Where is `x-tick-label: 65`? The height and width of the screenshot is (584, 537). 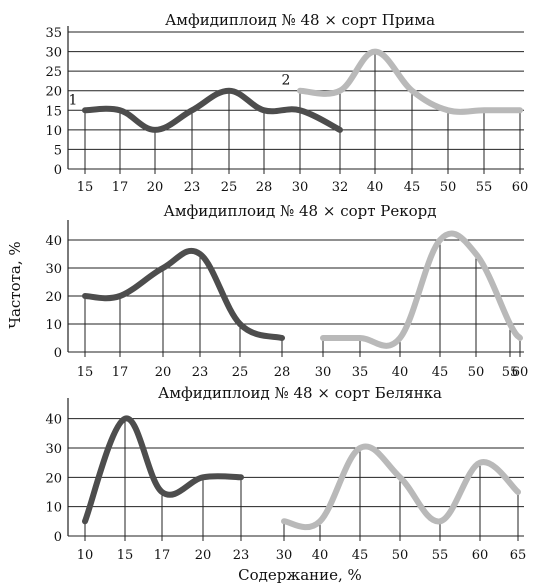 x-tick-label: 65 is located at coordinates (518, 555).